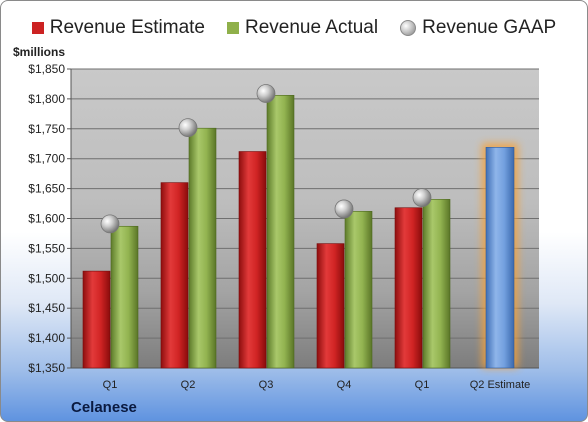 The height and width of the screenshot is (422, 588). Describe the element at coordinates (408, 28) in the screenshot. I see `legend-marker-gaap` at that location.